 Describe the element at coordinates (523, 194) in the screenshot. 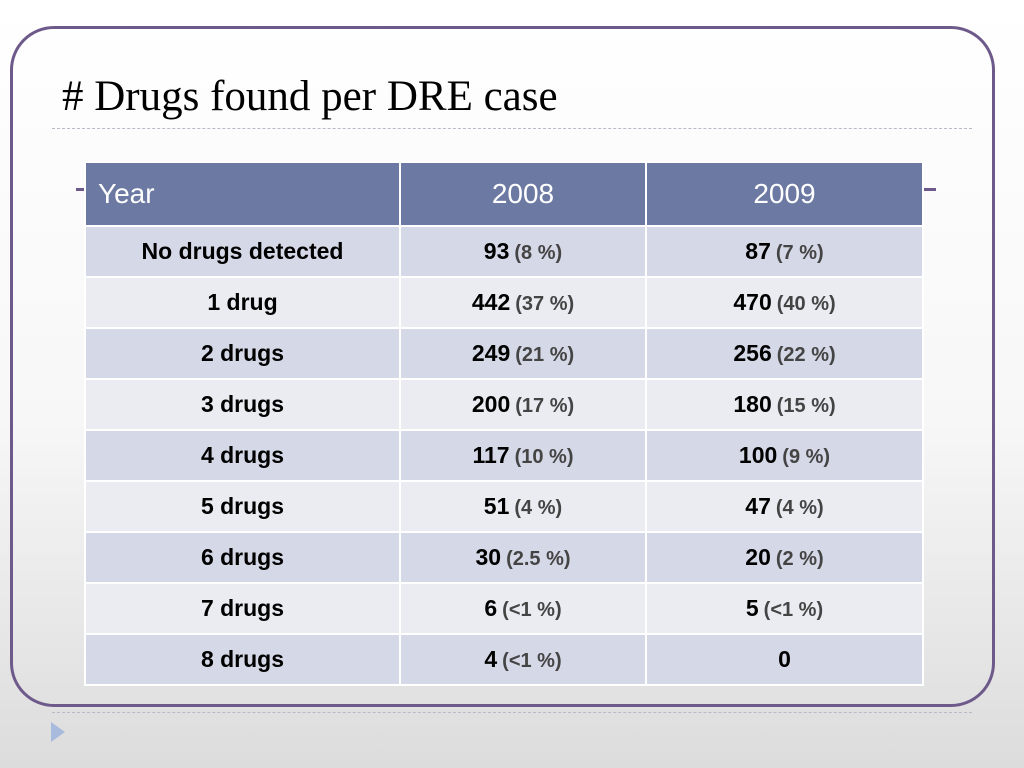

I see `header-2008: 2008` at that location.